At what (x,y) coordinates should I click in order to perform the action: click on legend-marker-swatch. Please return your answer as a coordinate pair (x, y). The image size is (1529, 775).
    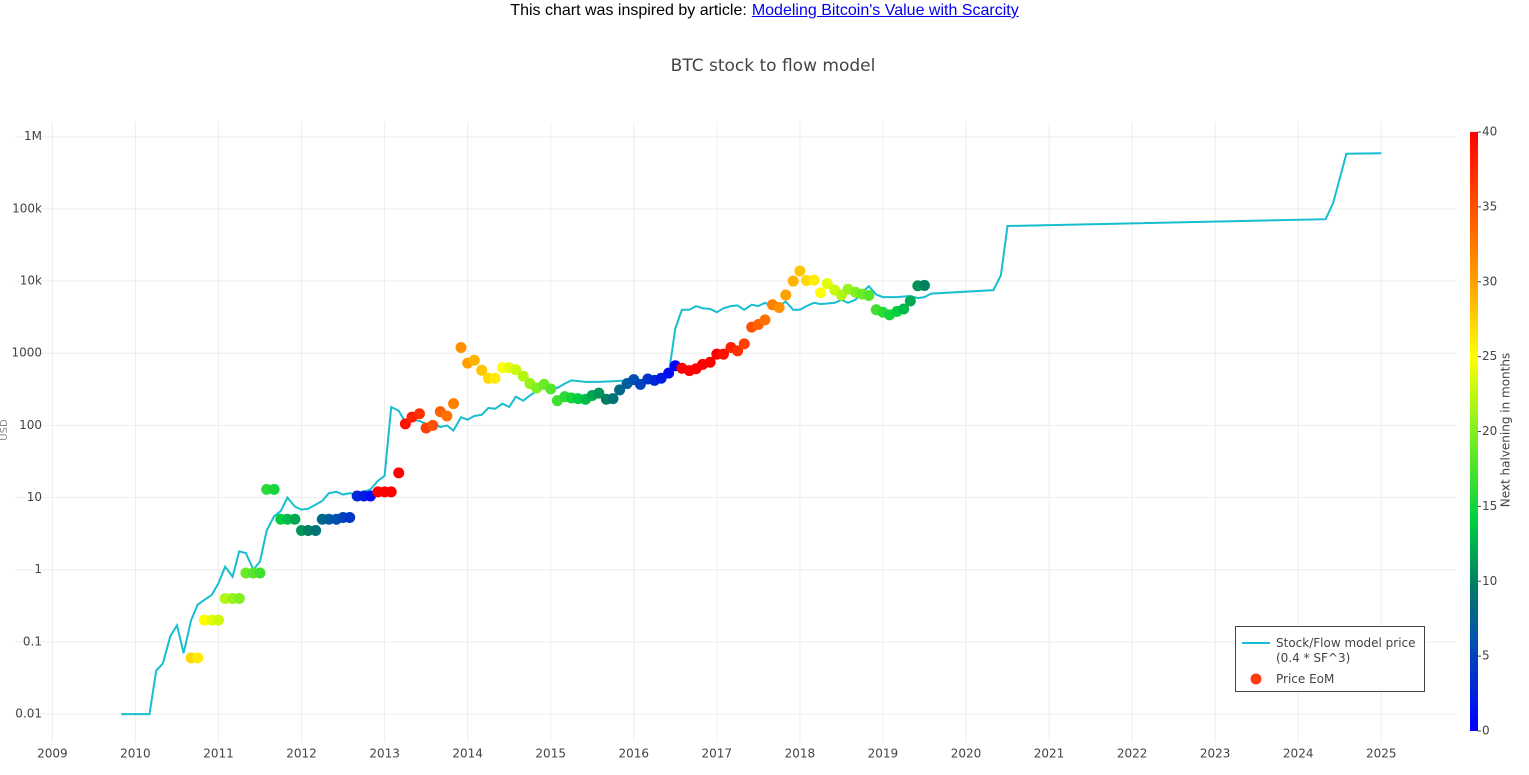
    Looking at the image, I should click on (1256, 679).